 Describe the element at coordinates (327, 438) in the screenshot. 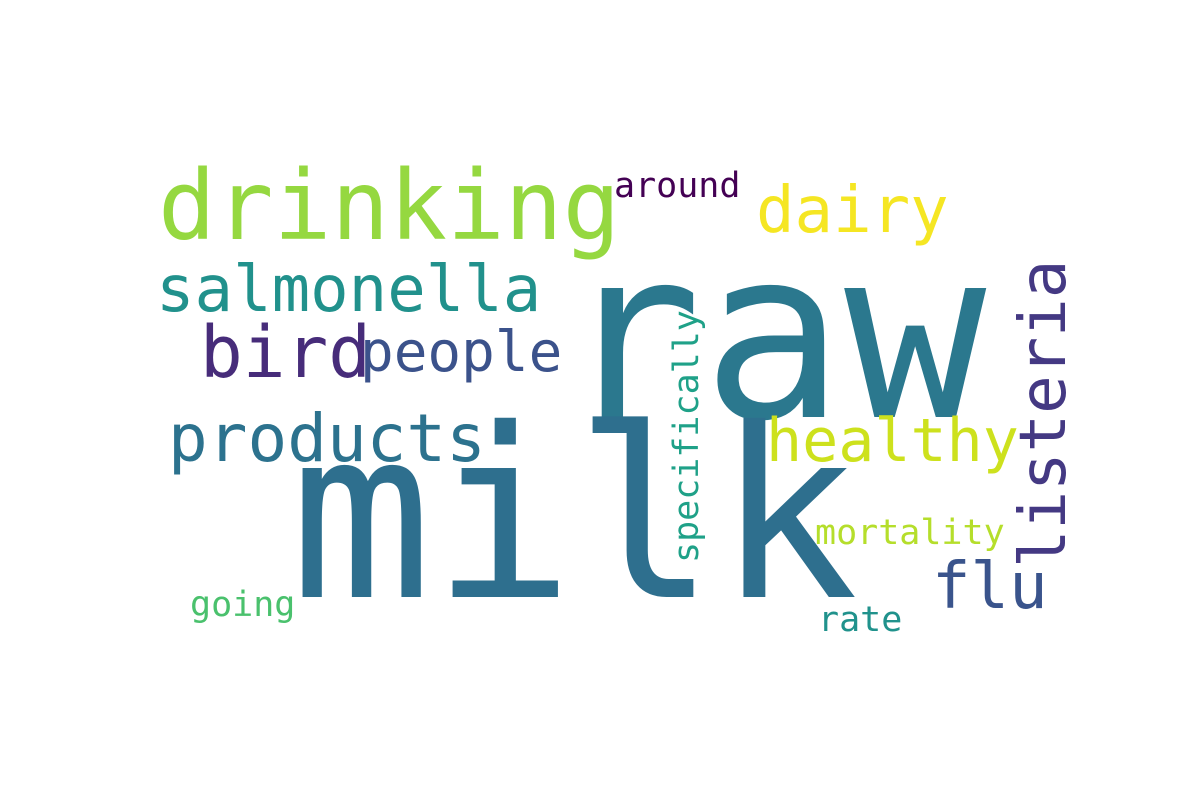

I see `word-products: products` at that location.